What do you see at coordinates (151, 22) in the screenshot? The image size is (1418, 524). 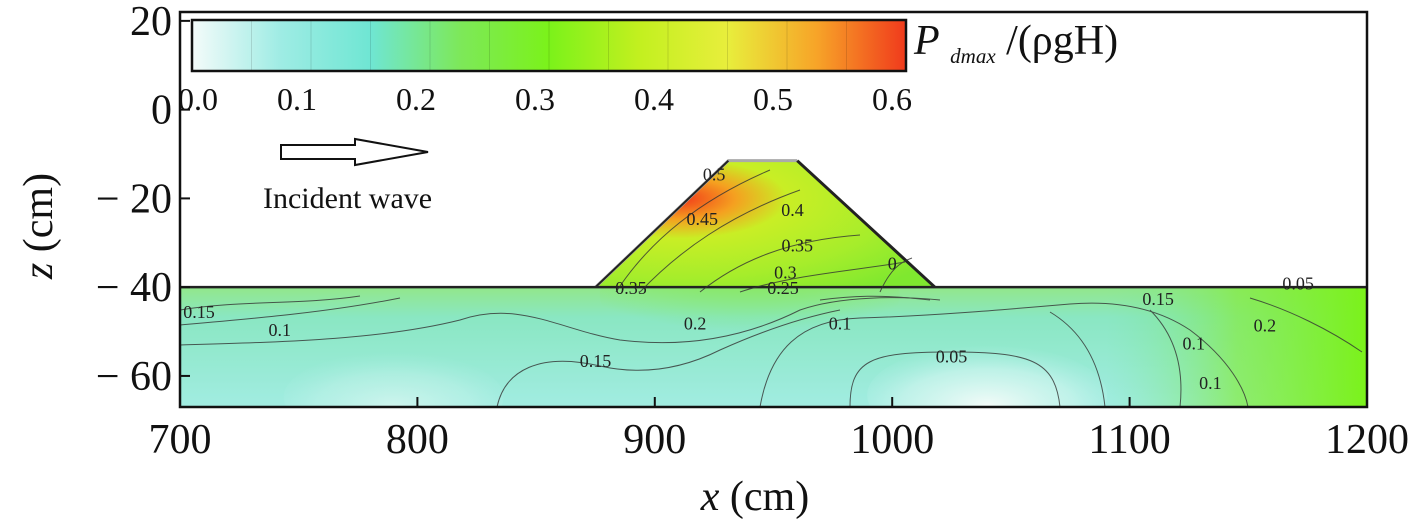 I see `y-tick-label: 20` at bounding box center [151, 22].